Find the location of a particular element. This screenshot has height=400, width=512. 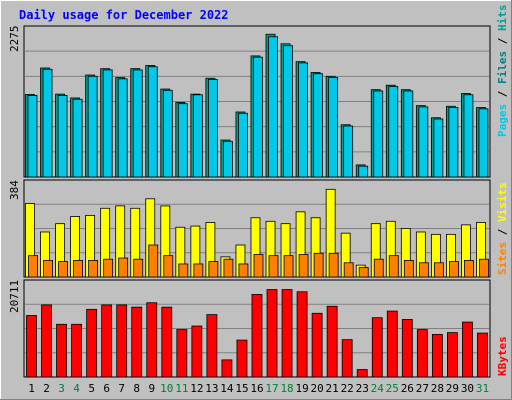

day-label: 25 is located at coordinates (392, 388).